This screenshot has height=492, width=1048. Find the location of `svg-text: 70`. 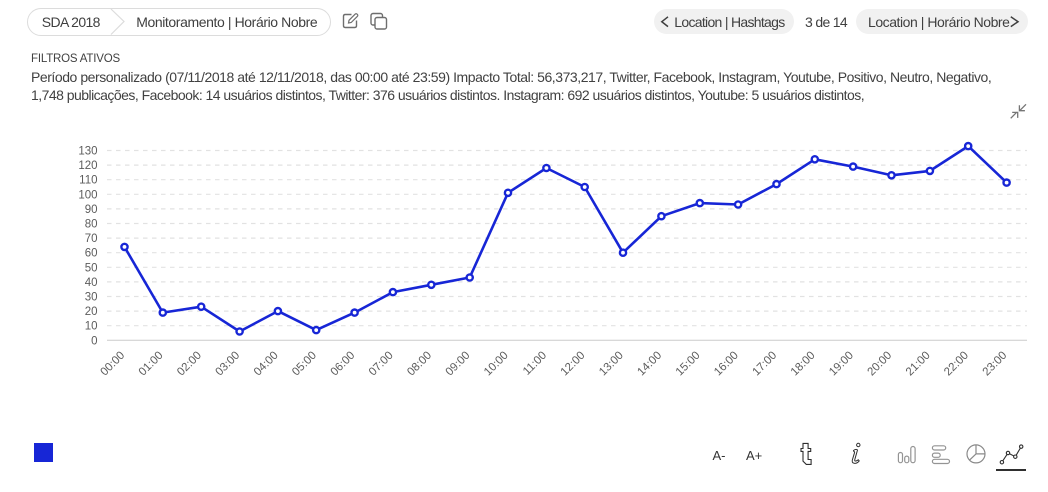

svg-text: 70 is located at coordinates (91, 239).